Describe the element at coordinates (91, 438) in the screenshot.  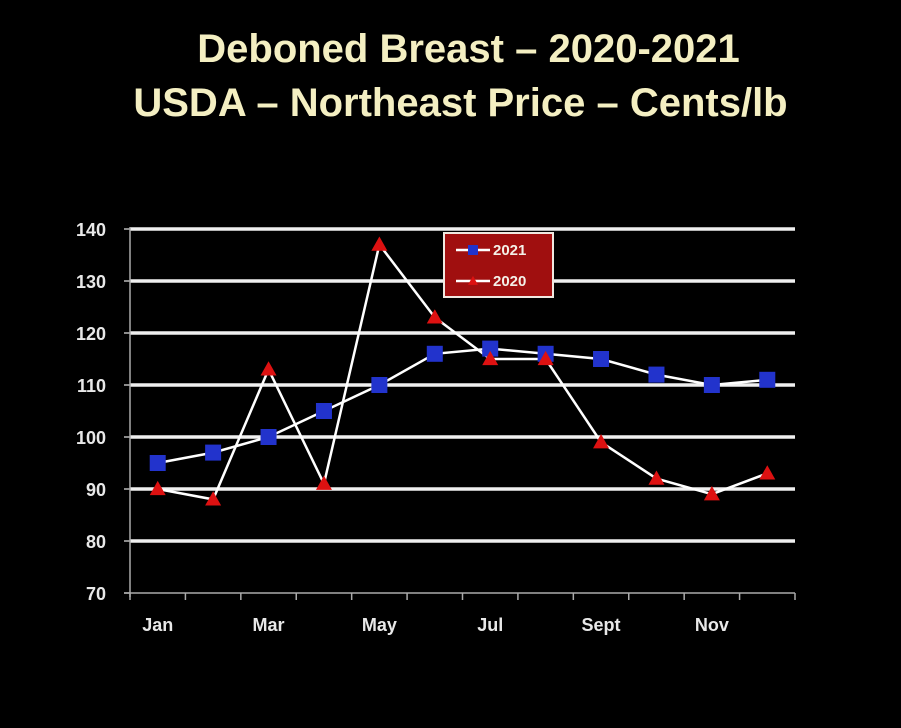
I see `y-tick-label: 100` at that location.